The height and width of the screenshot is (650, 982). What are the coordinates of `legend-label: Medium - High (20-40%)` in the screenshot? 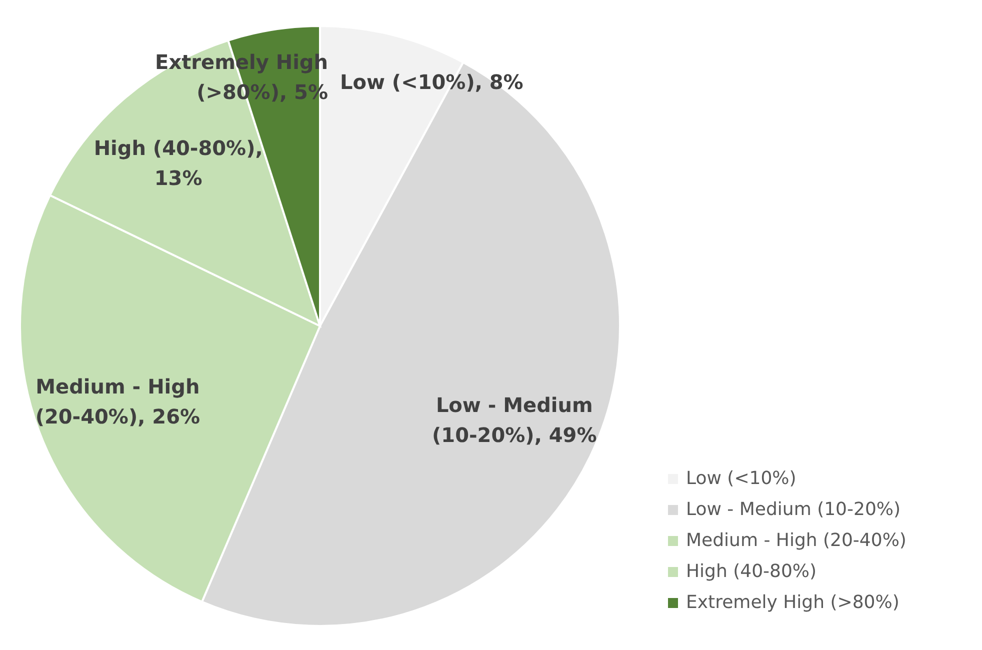 It's located at (796, 541).